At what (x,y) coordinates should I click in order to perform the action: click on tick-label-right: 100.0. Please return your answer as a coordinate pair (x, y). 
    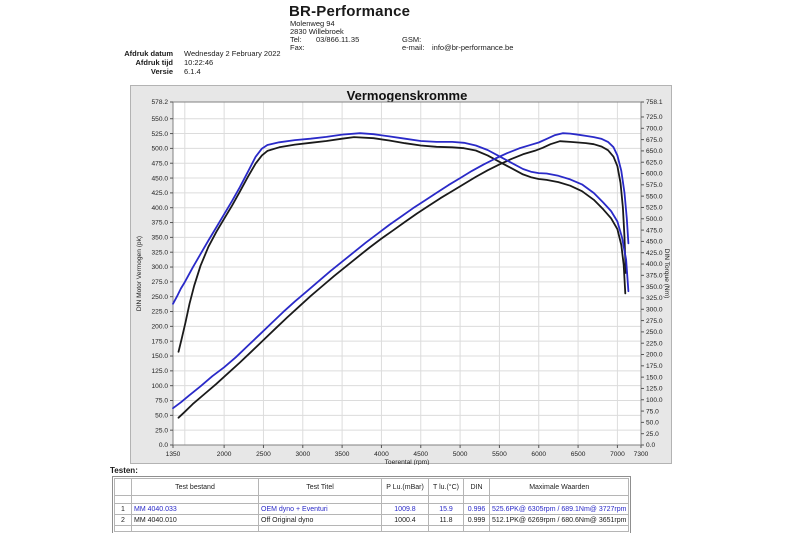
    Looking at the image, I should click on (654, 400).